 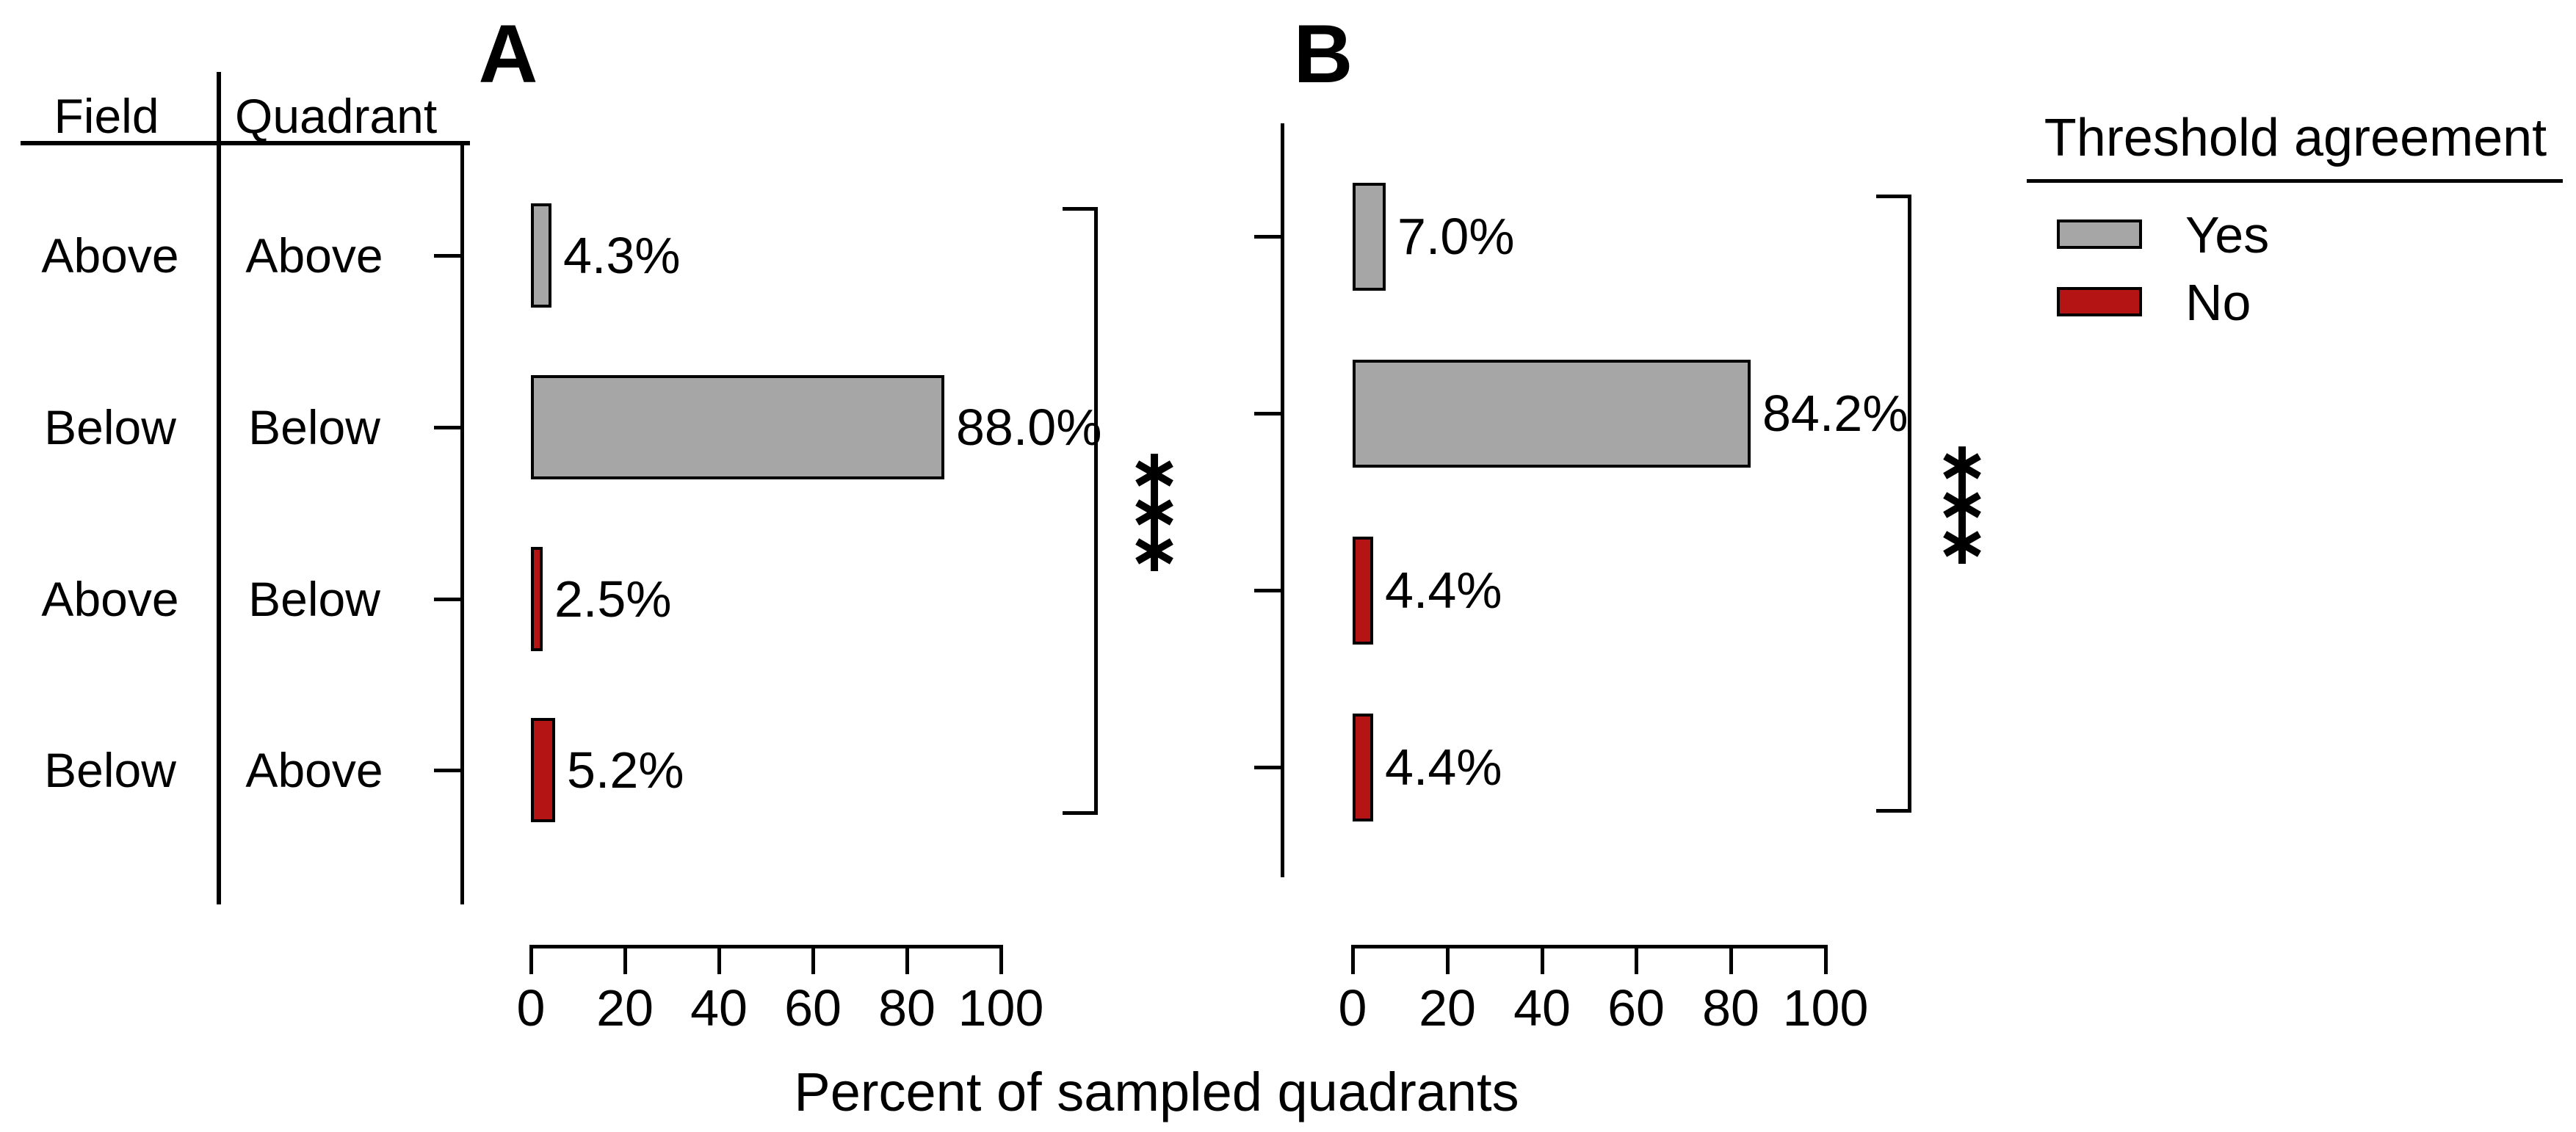 I want to click on panel-a-label: A, so click(x=508, y=54).